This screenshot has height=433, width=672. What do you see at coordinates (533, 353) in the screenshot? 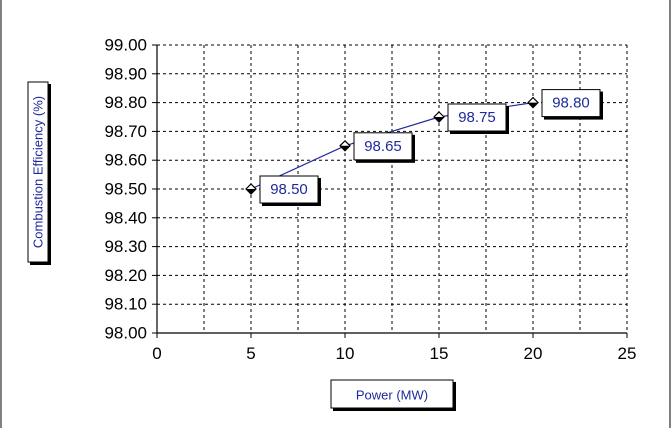
I see `x-tick-label: 20` at bounding box center [533, 353].